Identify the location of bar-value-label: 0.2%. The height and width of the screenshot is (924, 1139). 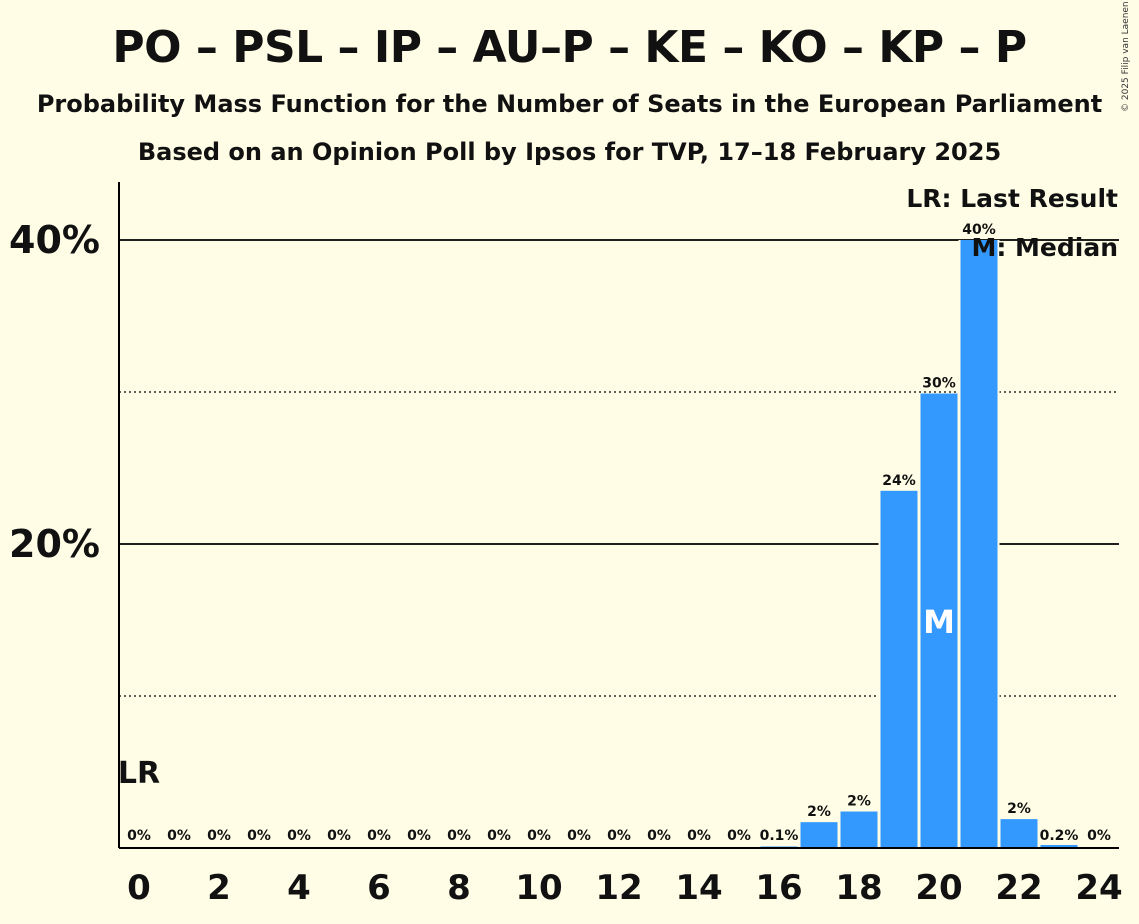
(1059, 836).